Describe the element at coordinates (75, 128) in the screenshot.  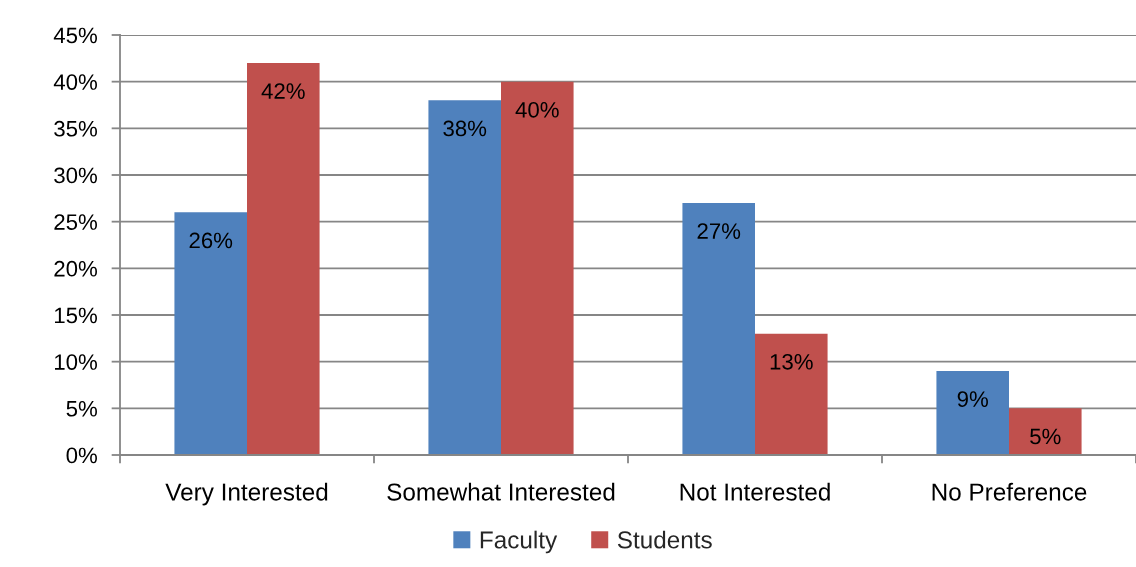
I see `y-tick-label: 35%` at that location.